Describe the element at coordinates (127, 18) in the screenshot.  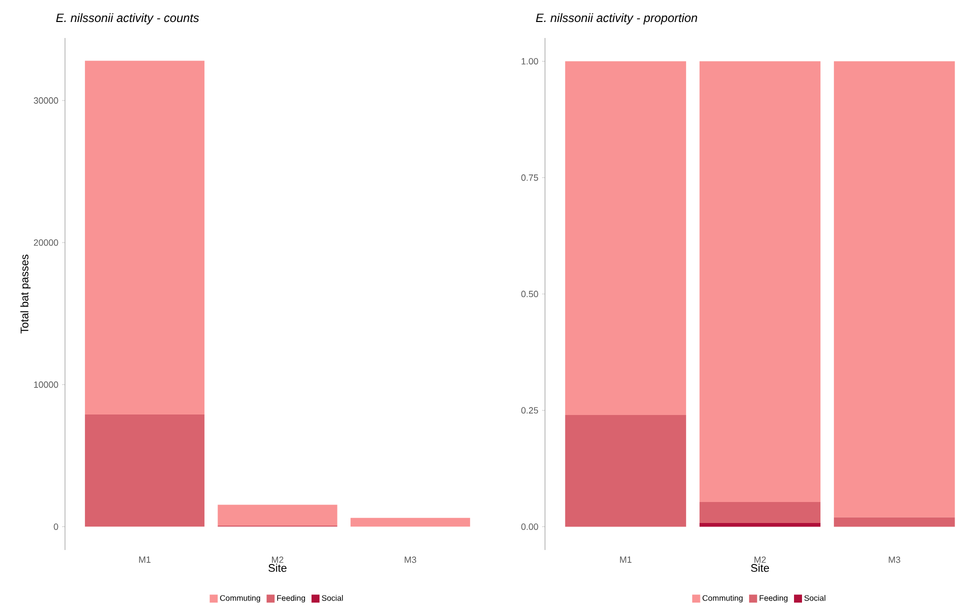
I see `chart-title: E. nilssonii activity - counts` at that location.